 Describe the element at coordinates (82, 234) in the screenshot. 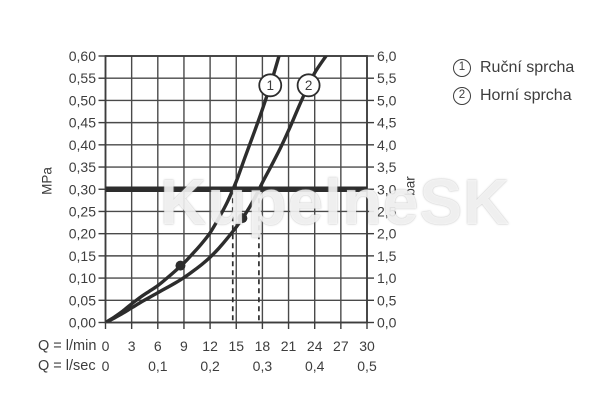

I see `y-tick-label-mpa: 0,20` at that location.